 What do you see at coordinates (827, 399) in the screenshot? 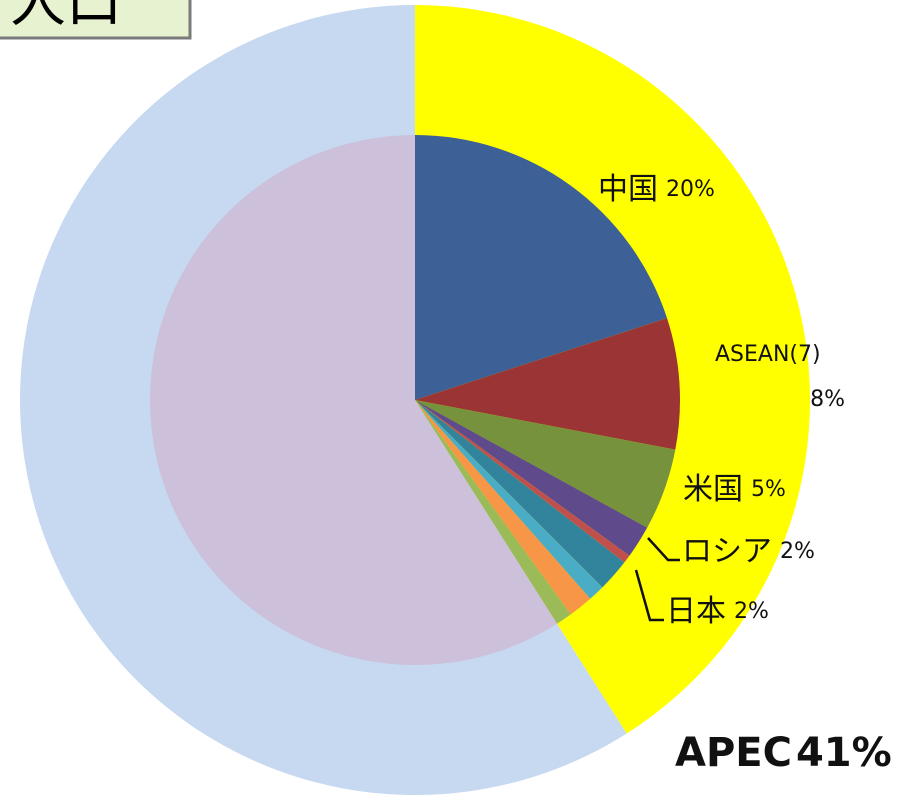
I see `value-label: 8%` at bounding box center [827, 399].